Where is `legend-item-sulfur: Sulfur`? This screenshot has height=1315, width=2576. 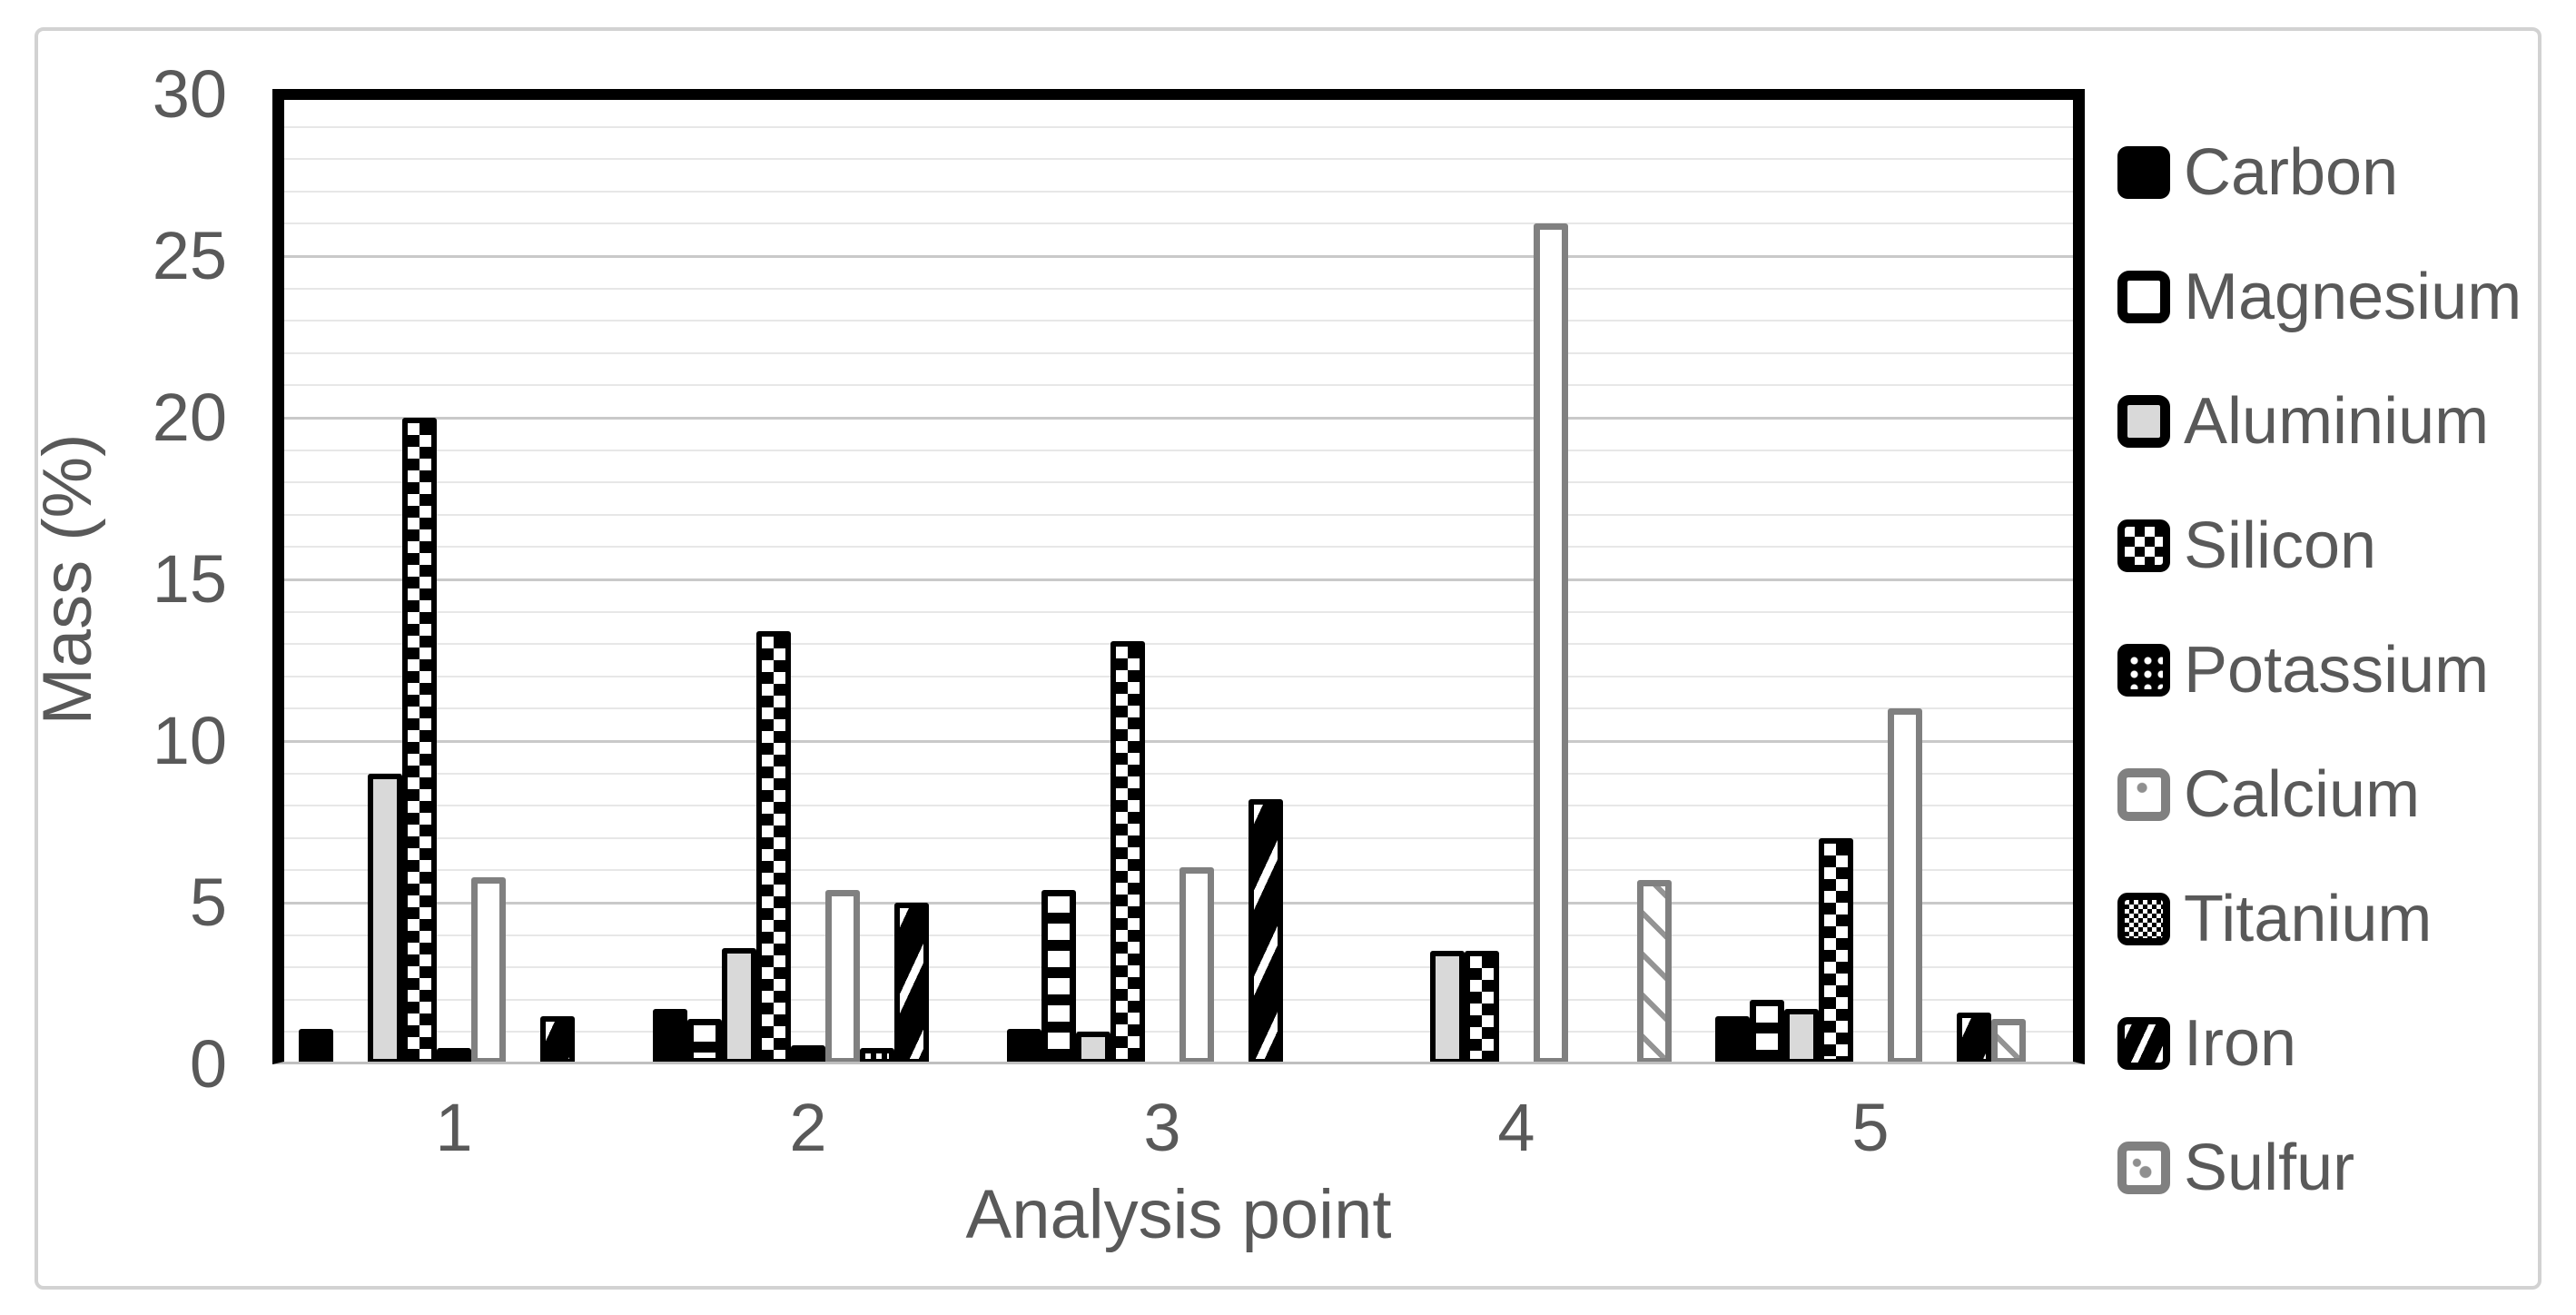
legend-item-sulfur: Sulfur is located at coordinates (2319, 1168).